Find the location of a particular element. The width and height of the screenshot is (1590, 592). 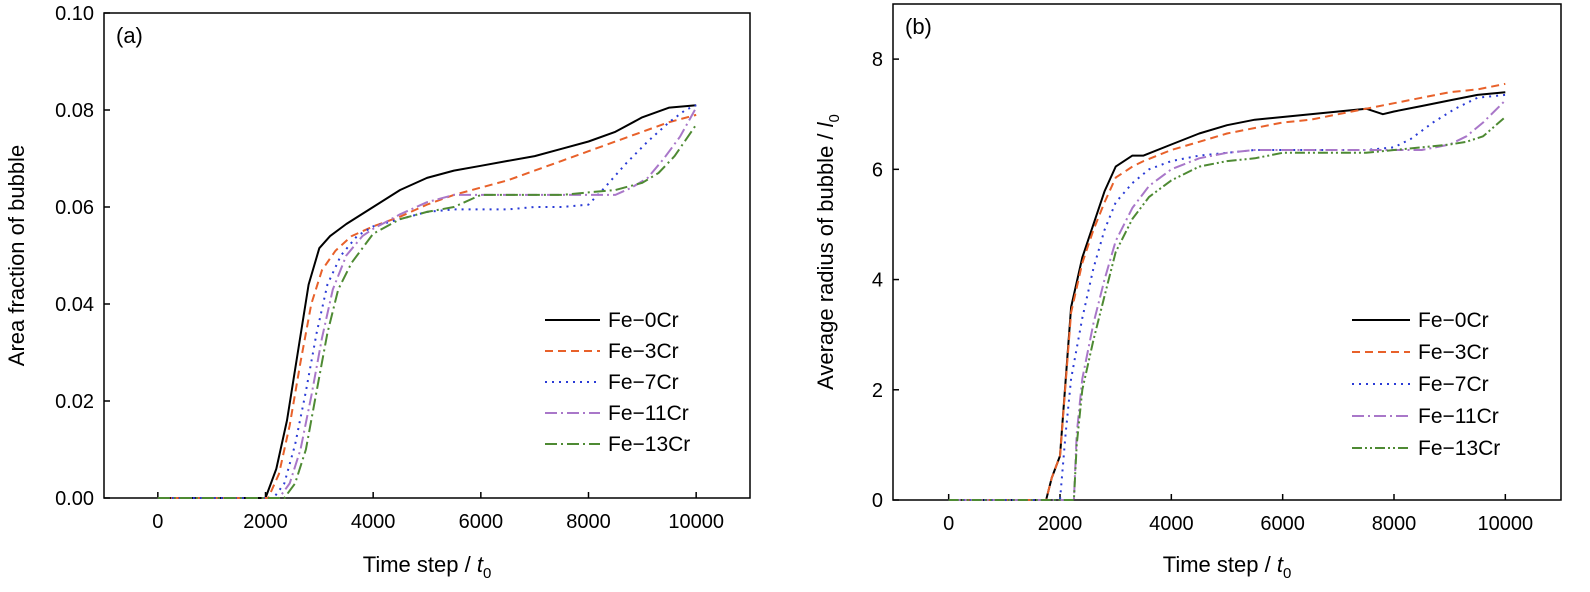

y-tick-label: 0.06 is located at coordinates (74, 208).